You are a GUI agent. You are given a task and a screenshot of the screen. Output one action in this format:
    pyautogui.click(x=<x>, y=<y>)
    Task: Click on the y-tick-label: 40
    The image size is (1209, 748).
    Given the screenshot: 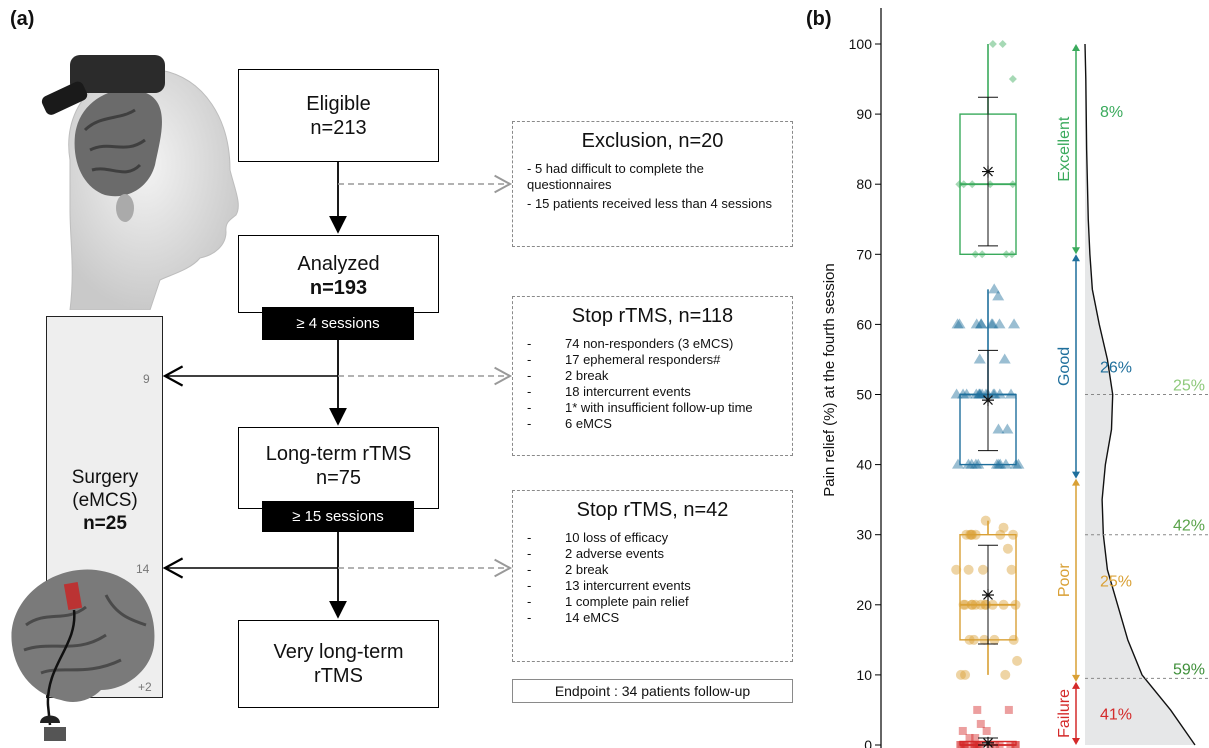 What is the action you would take?
    pyautogui.click(x=864, y=465)
    